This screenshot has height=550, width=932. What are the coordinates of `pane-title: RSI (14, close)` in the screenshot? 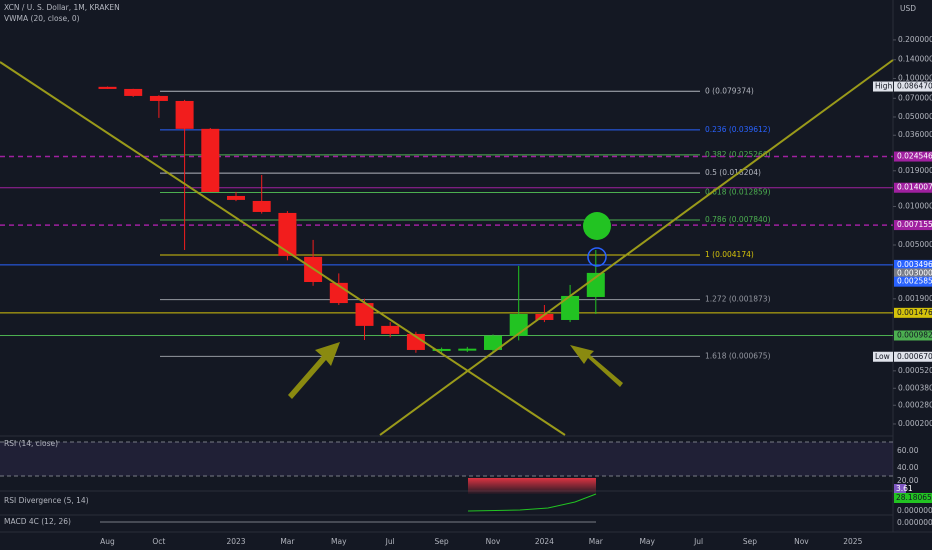 It's located at (31, 443).